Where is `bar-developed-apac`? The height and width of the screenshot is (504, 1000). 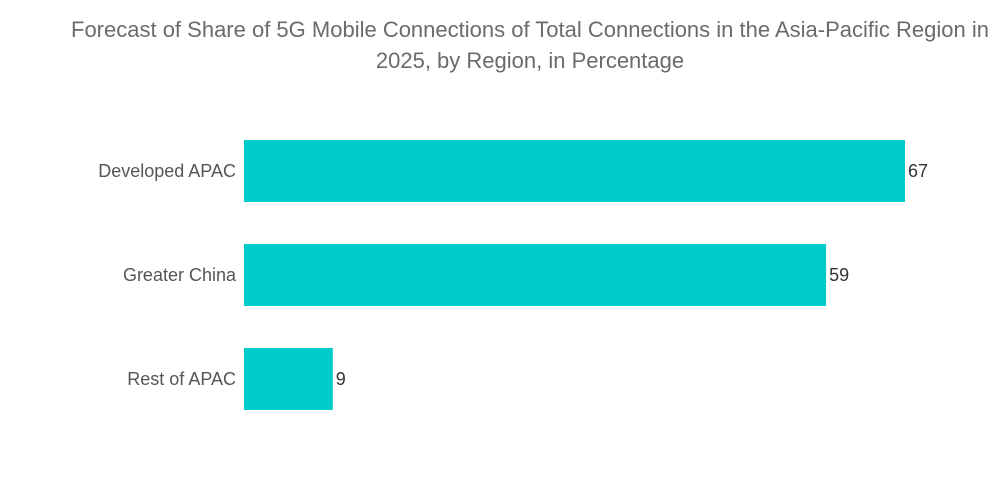 bar-developed-apac is located at coordinates (574, 171).